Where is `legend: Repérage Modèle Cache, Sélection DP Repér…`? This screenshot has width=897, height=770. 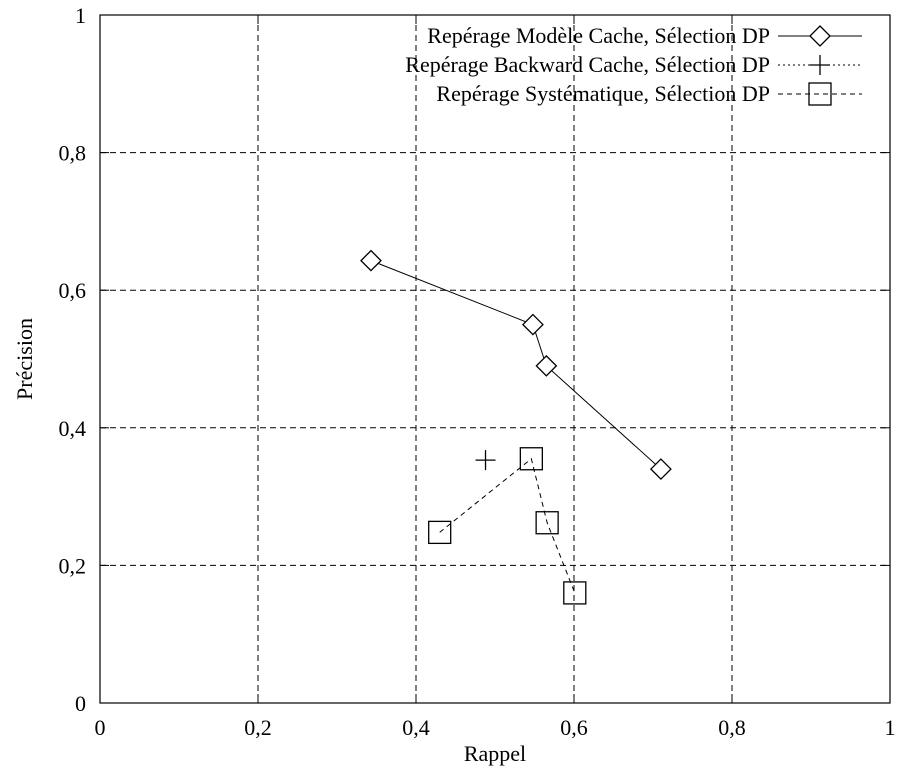 legend: Repérage Modèle Cache, Sélection DP Repér… is located at coordinates (633, 64).